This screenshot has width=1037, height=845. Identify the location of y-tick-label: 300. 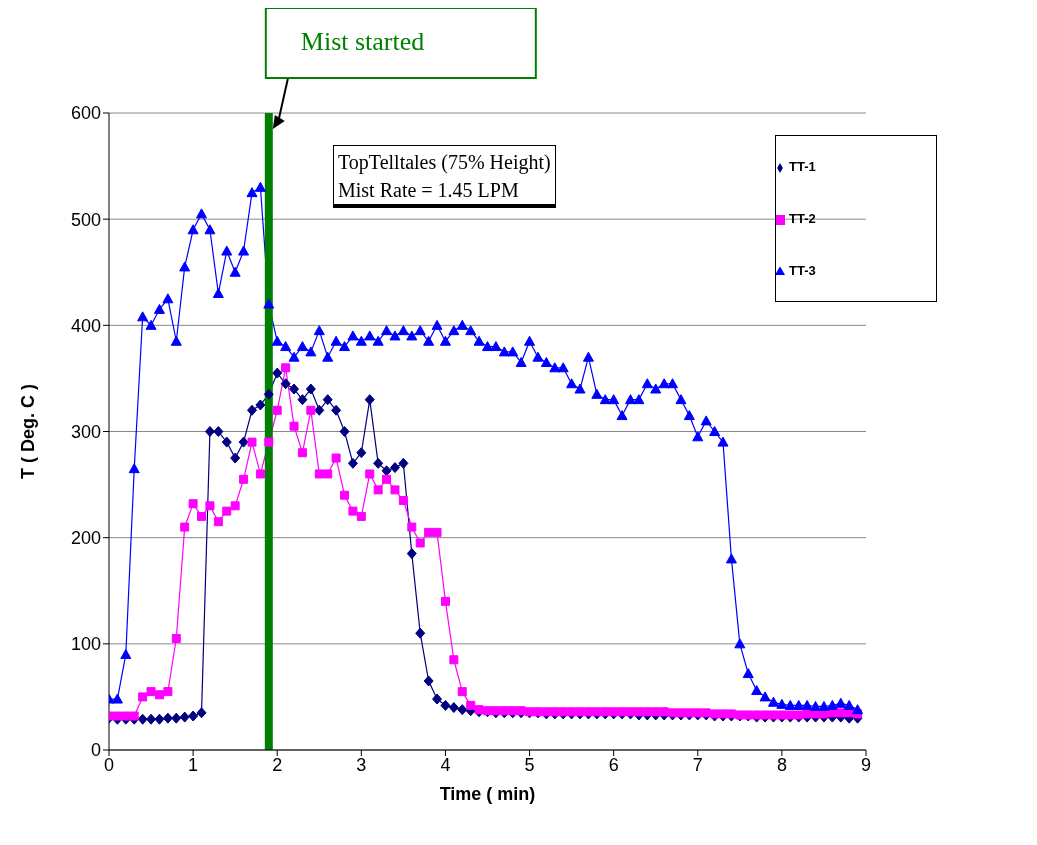
(85, 431).